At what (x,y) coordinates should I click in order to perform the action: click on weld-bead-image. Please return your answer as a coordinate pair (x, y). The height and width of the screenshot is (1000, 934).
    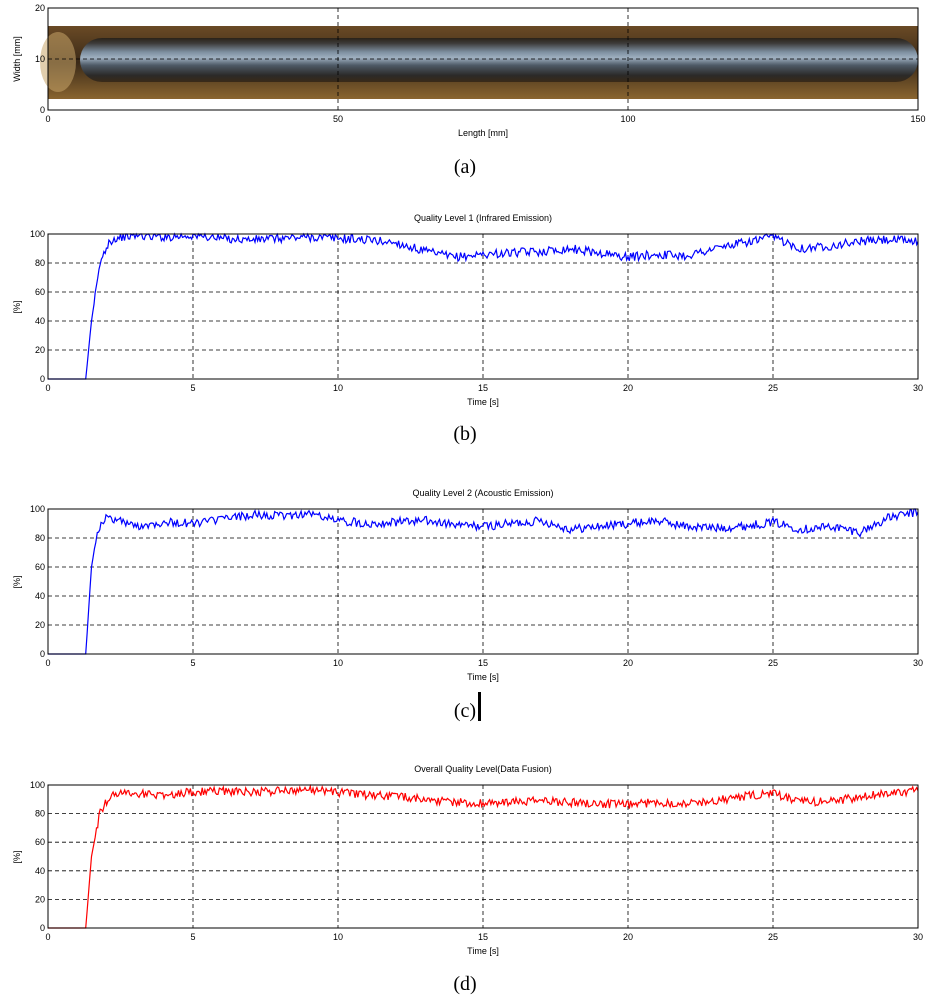
    Looking at the image, I should click on (499, 60).